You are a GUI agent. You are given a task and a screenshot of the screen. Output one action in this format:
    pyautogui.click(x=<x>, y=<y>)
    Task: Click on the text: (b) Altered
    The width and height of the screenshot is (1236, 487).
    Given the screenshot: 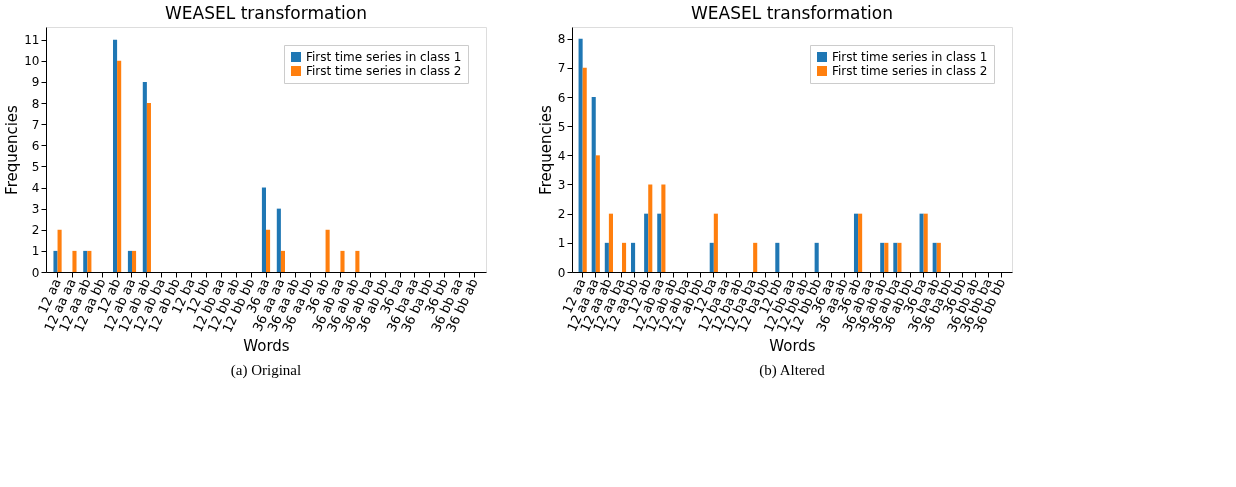 What is the action you would take?
    pyautogui.click(x=792, y=370)
    